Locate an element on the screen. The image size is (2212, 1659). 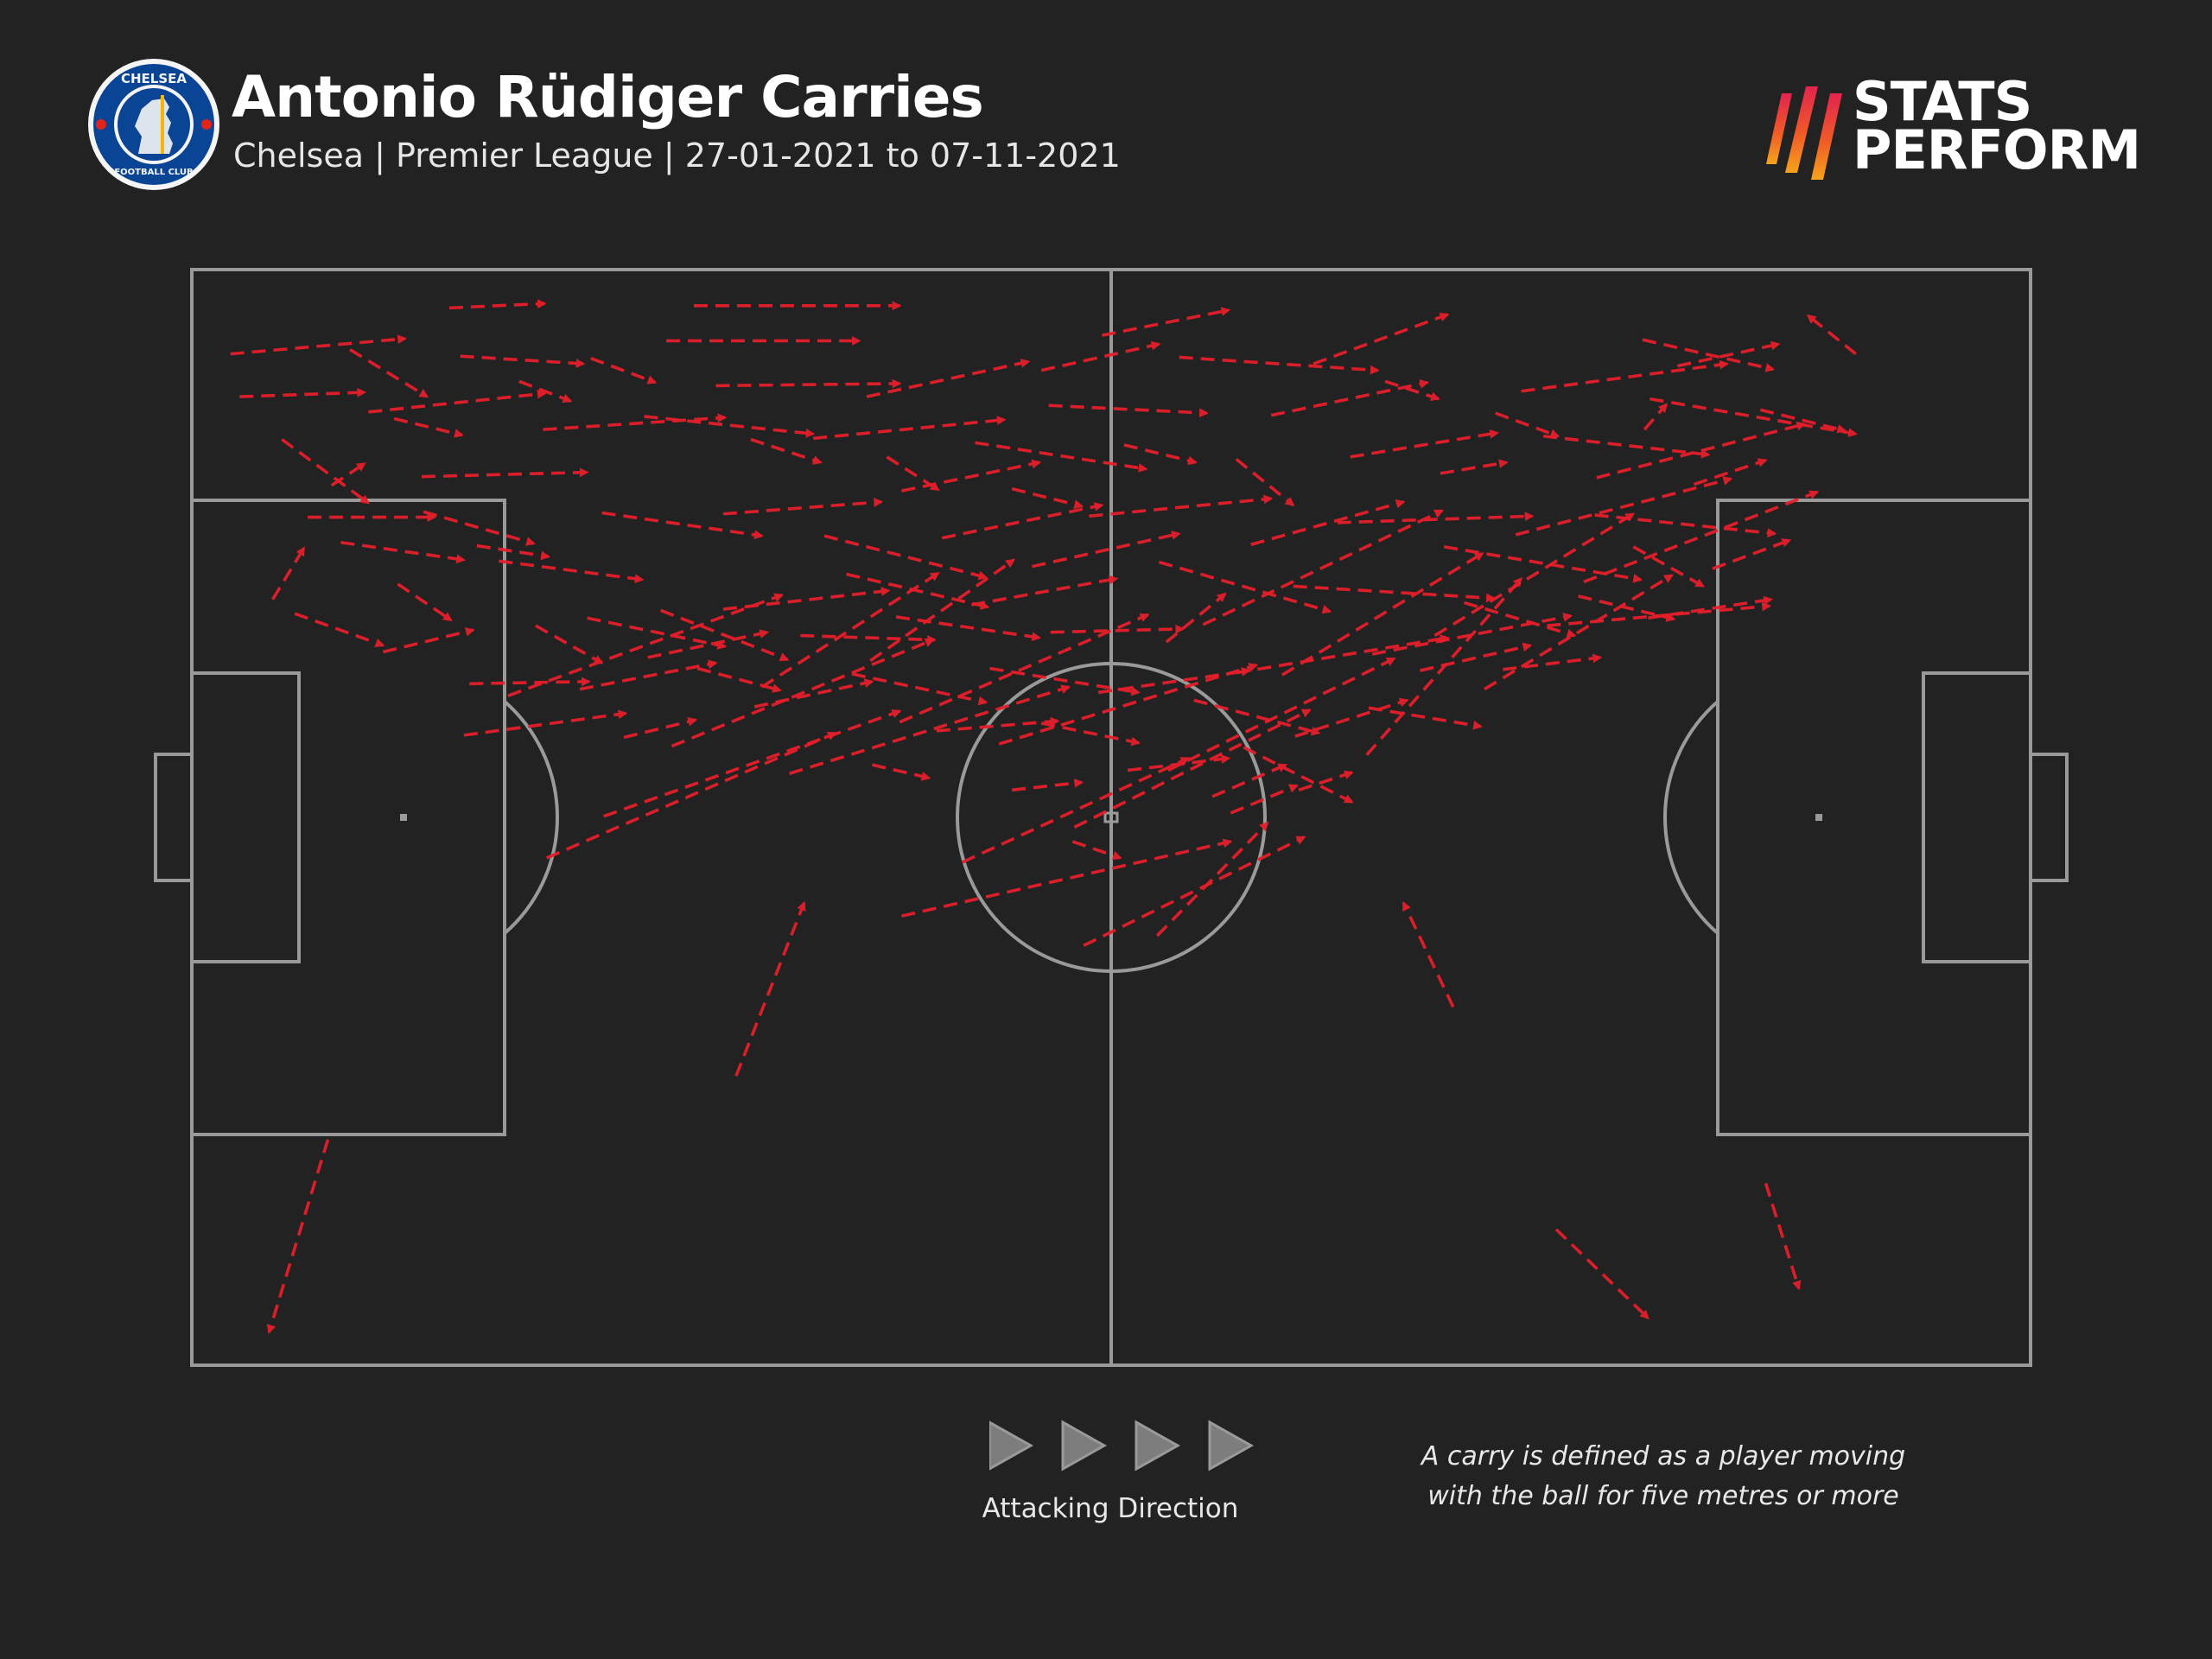
brand-line-2: PERFORM is located at coordinates (1997, 149).